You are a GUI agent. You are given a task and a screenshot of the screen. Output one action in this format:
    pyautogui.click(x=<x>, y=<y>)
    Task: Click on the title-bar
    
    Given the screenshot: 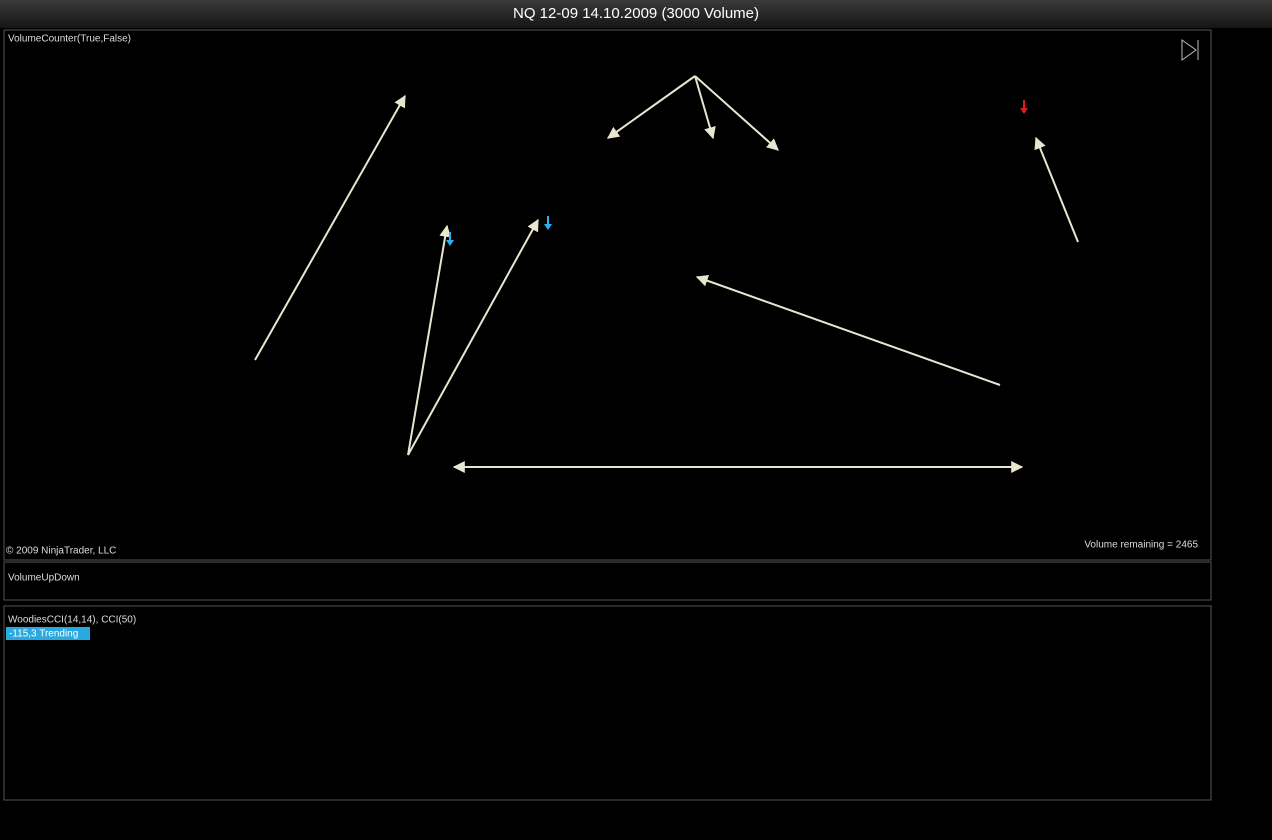 What is the action you would take?
    pyautogui.click(x=636, y=14)
    